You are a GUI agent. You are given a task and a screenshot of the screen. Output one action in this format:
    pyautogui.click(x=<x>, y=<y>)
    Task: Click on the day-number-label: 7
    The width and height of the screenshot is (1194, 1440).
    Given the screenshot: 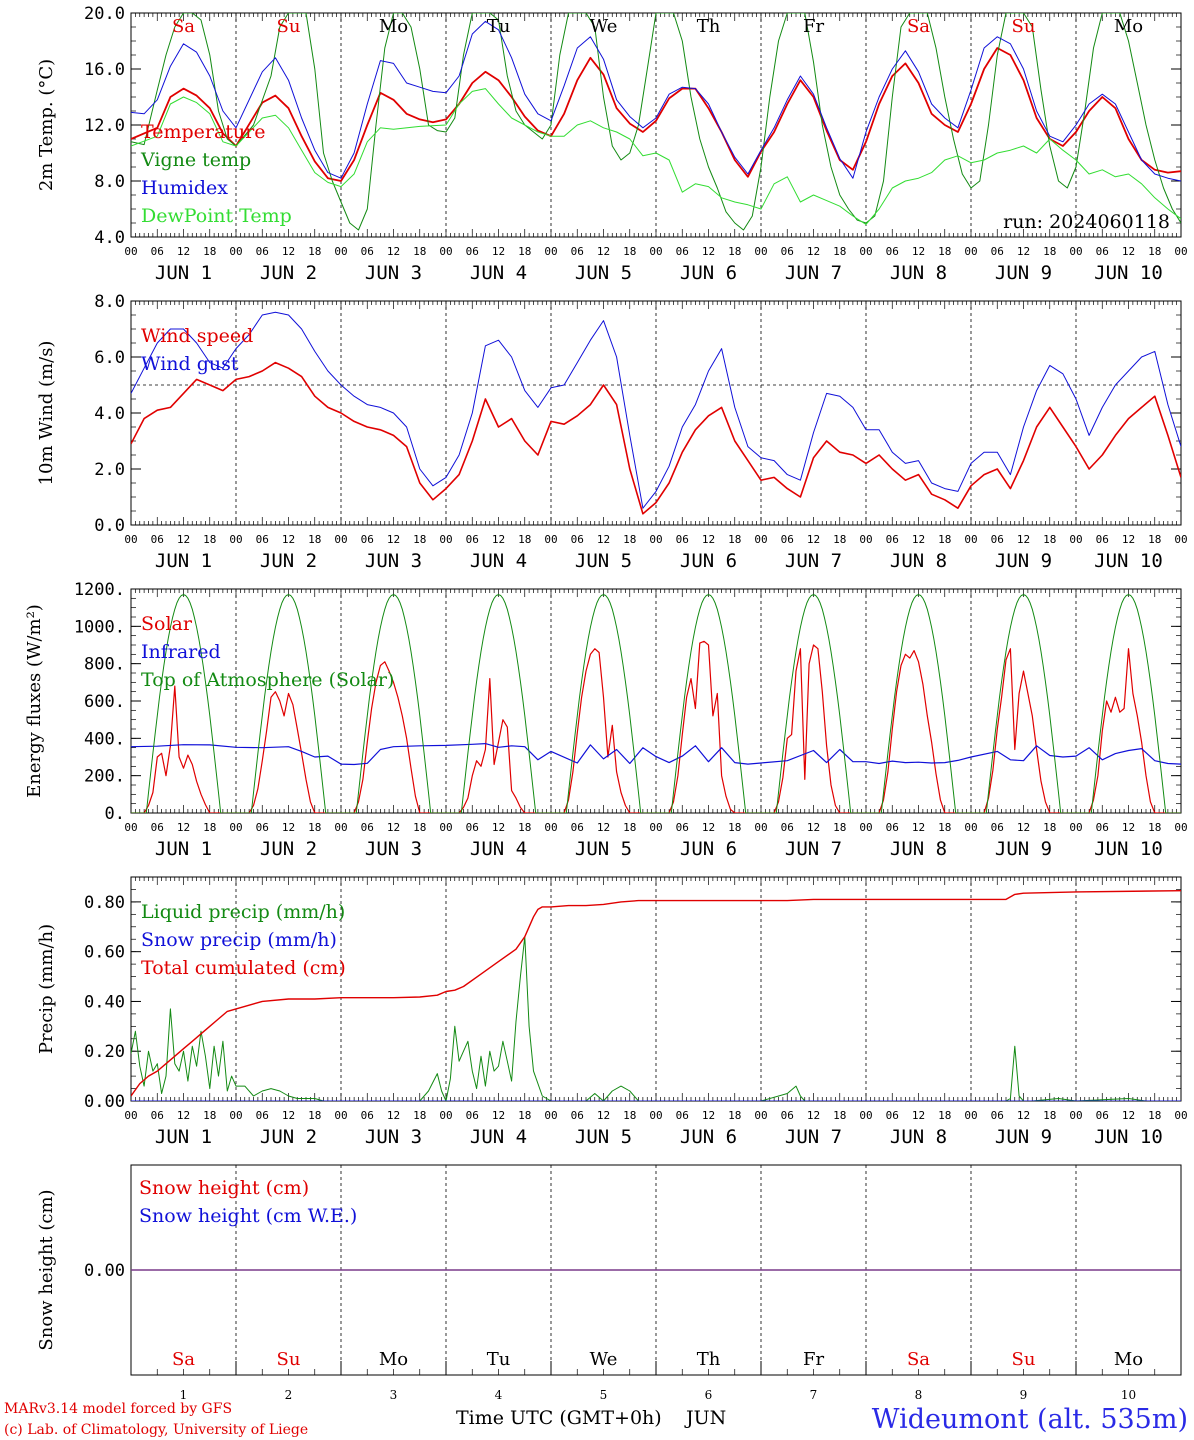 What is the action you would take?
    pyautogui.click(x=814, y=1395)
    